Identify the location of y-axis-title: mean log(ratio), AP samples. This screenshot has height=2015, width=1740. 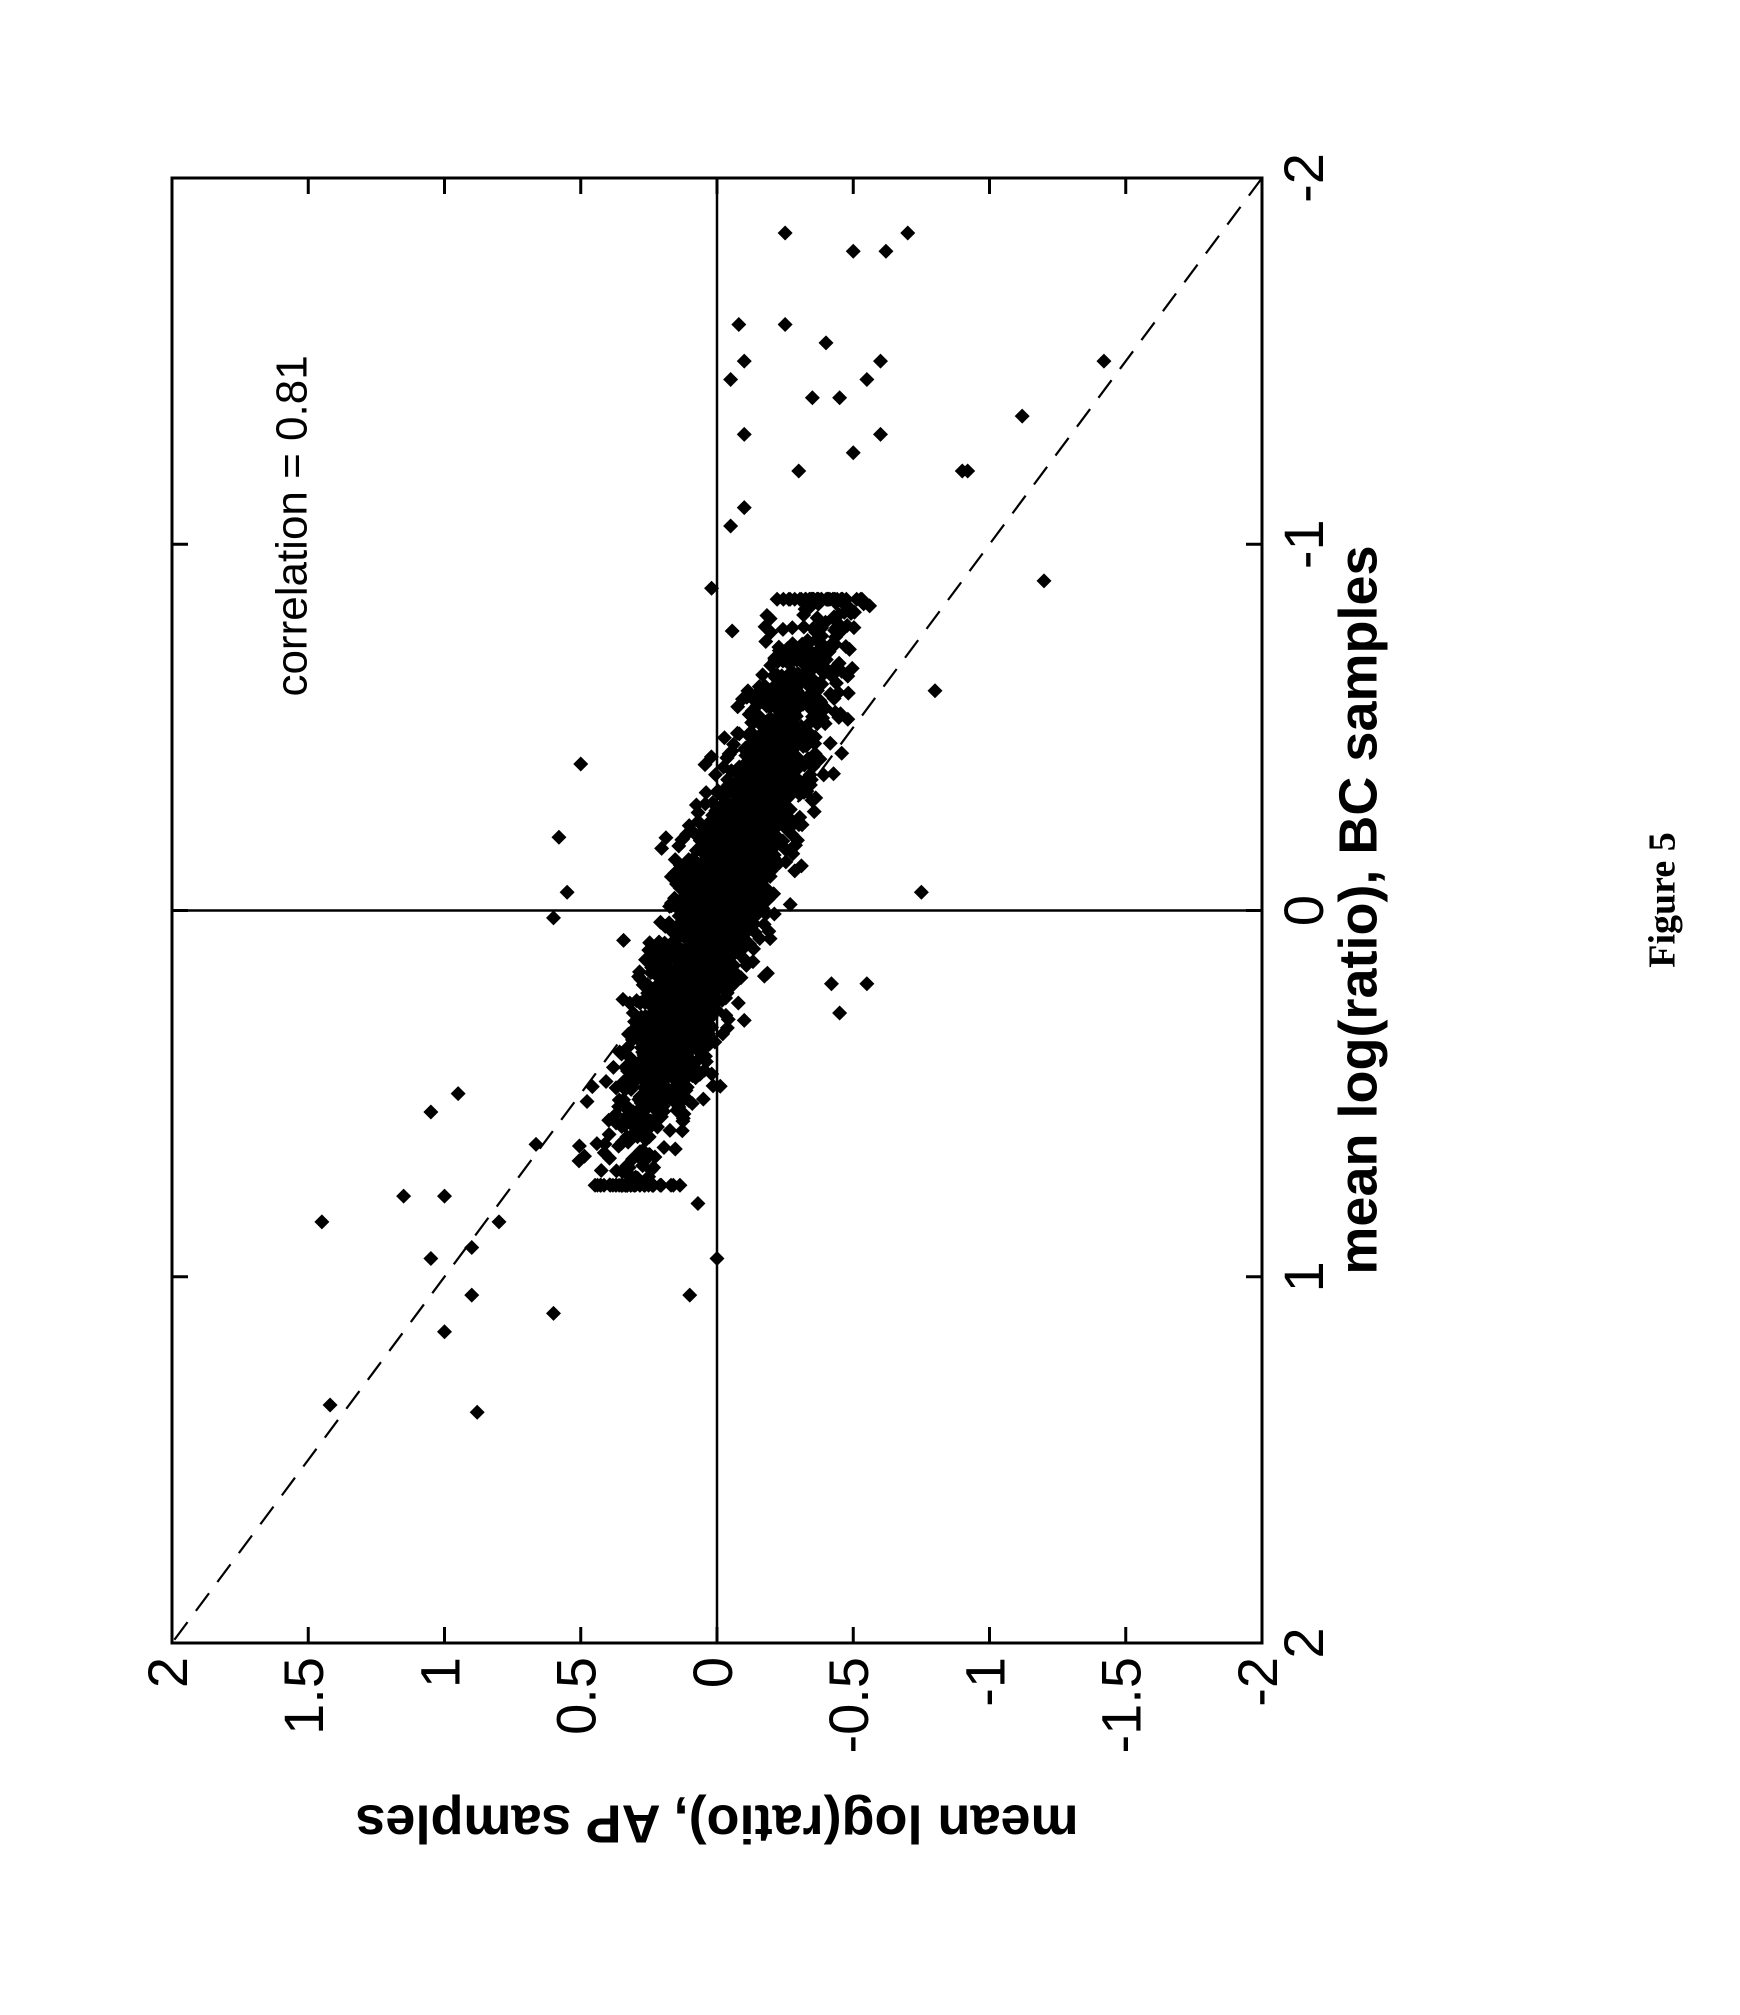
(716, 1824).